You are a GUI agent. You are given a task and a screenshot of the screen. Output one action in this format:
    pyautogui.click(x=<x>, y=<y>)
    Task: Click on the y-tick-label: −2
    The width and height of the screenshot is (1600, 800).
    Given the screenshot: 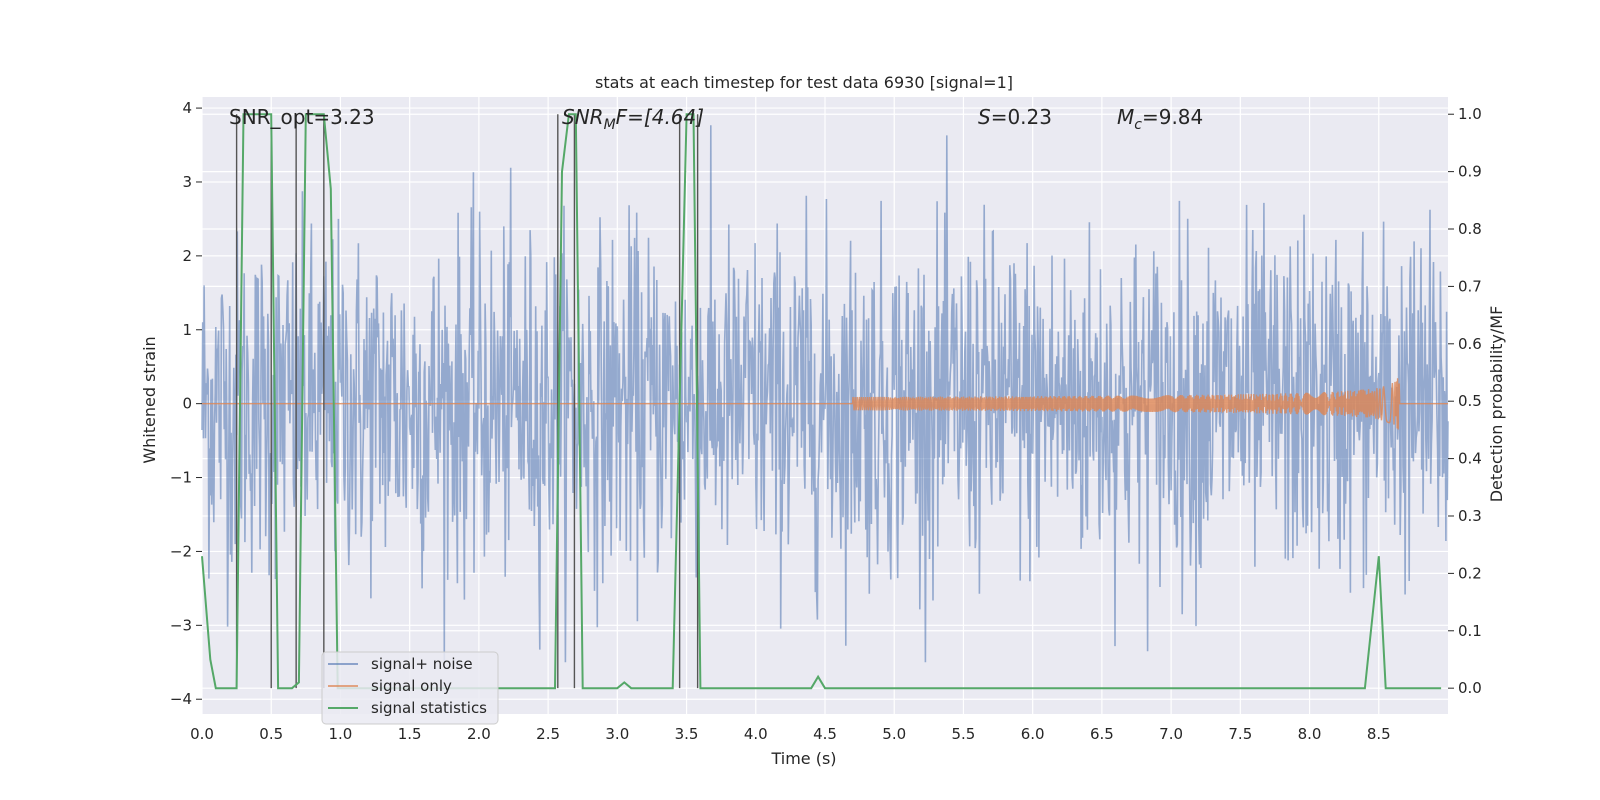 What is the action you would take?
    pyautogui.click(x=181, y=551)
    